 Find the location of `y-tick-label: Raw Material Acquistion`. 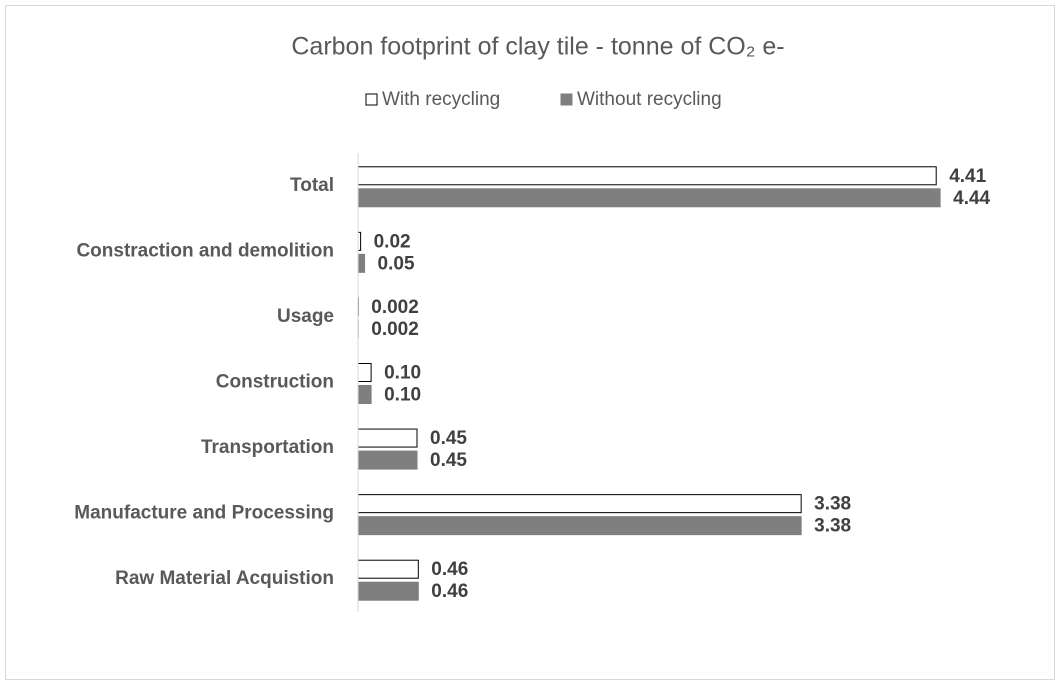

y-tick-label: Raw Material Acquistion is located at coordinates (224, 578).